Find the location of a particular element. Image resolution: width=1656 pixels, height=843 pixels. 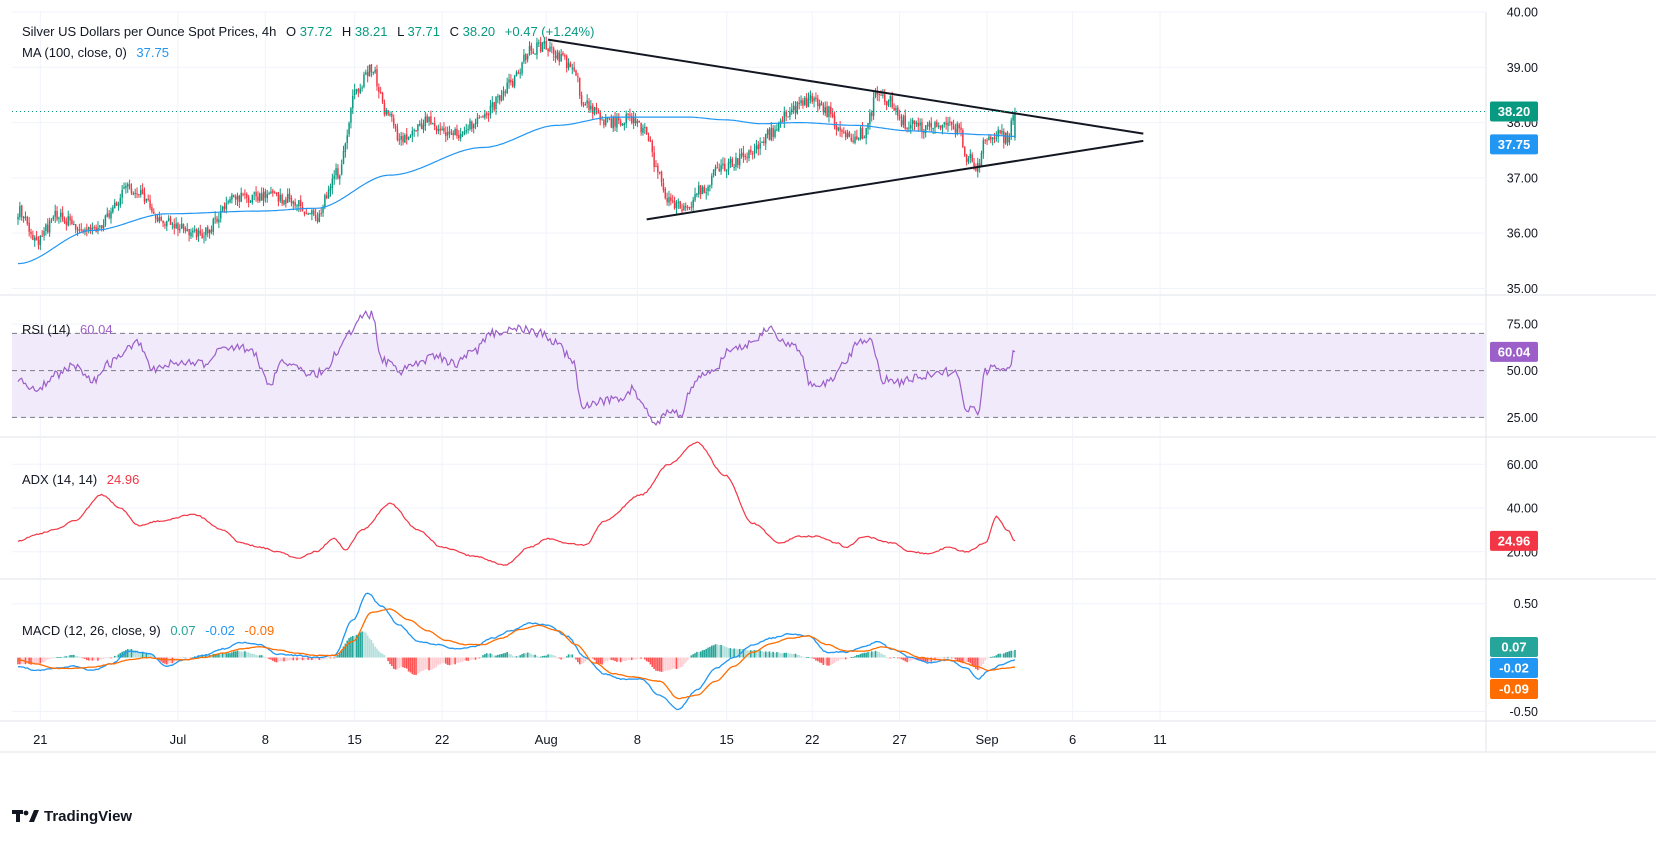

x-tick-label: 27 is located at coordinates (899, 739).